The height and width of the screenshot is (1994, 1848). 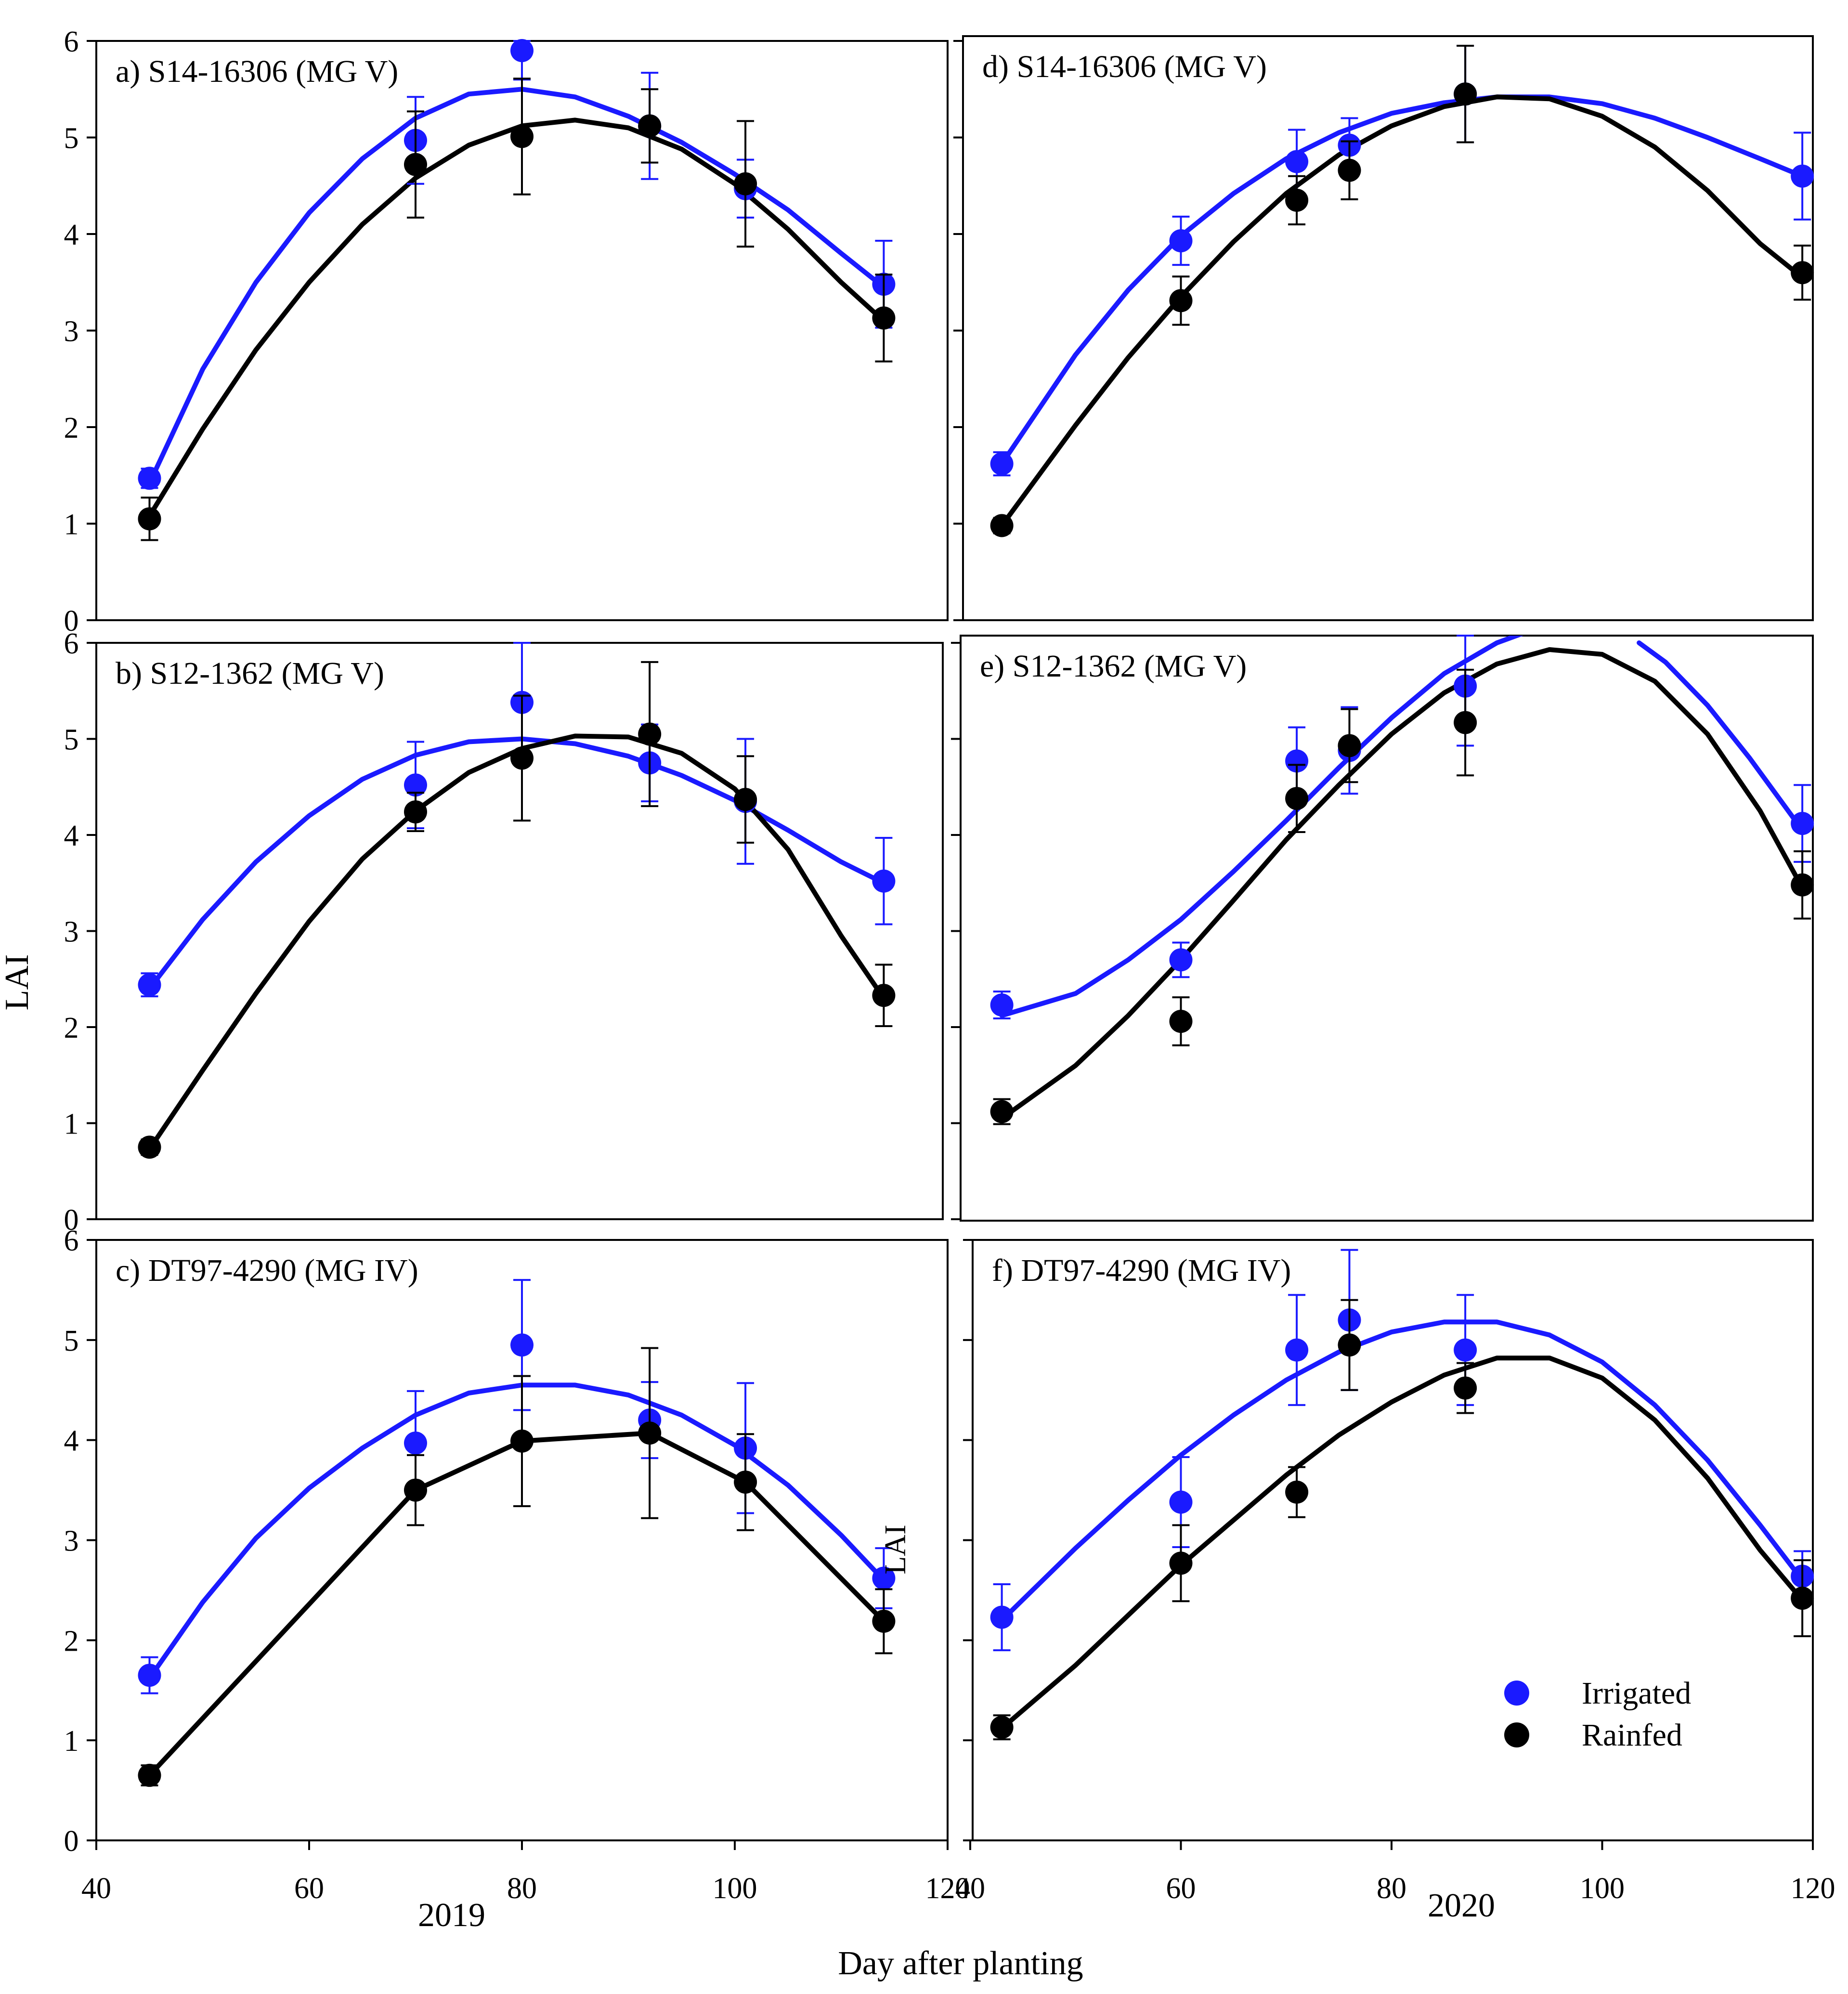 What do you see at coordinates (960, 1963) in the screenshot?
I see `x-axis-title: Day after planting` at bounding box center [960, 1963].